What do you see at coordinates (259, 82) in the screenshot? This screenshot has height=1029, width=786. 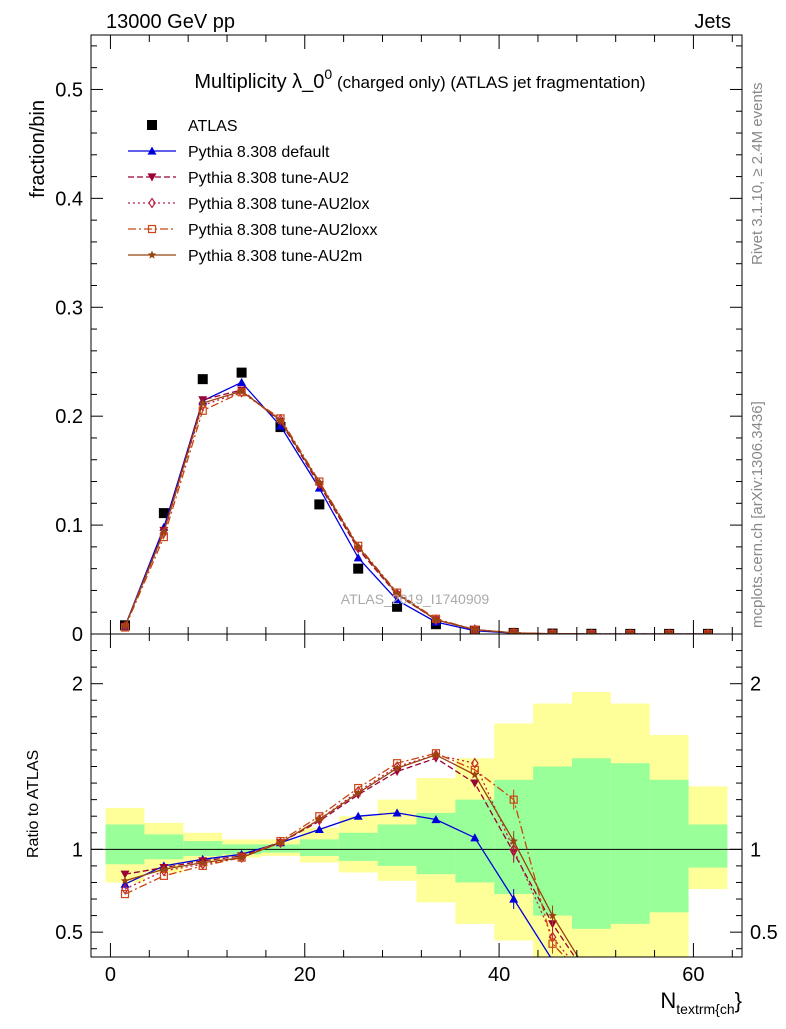 I see `plot-title-main: Multiplicity λ_0` at bounding box center [259, 82].